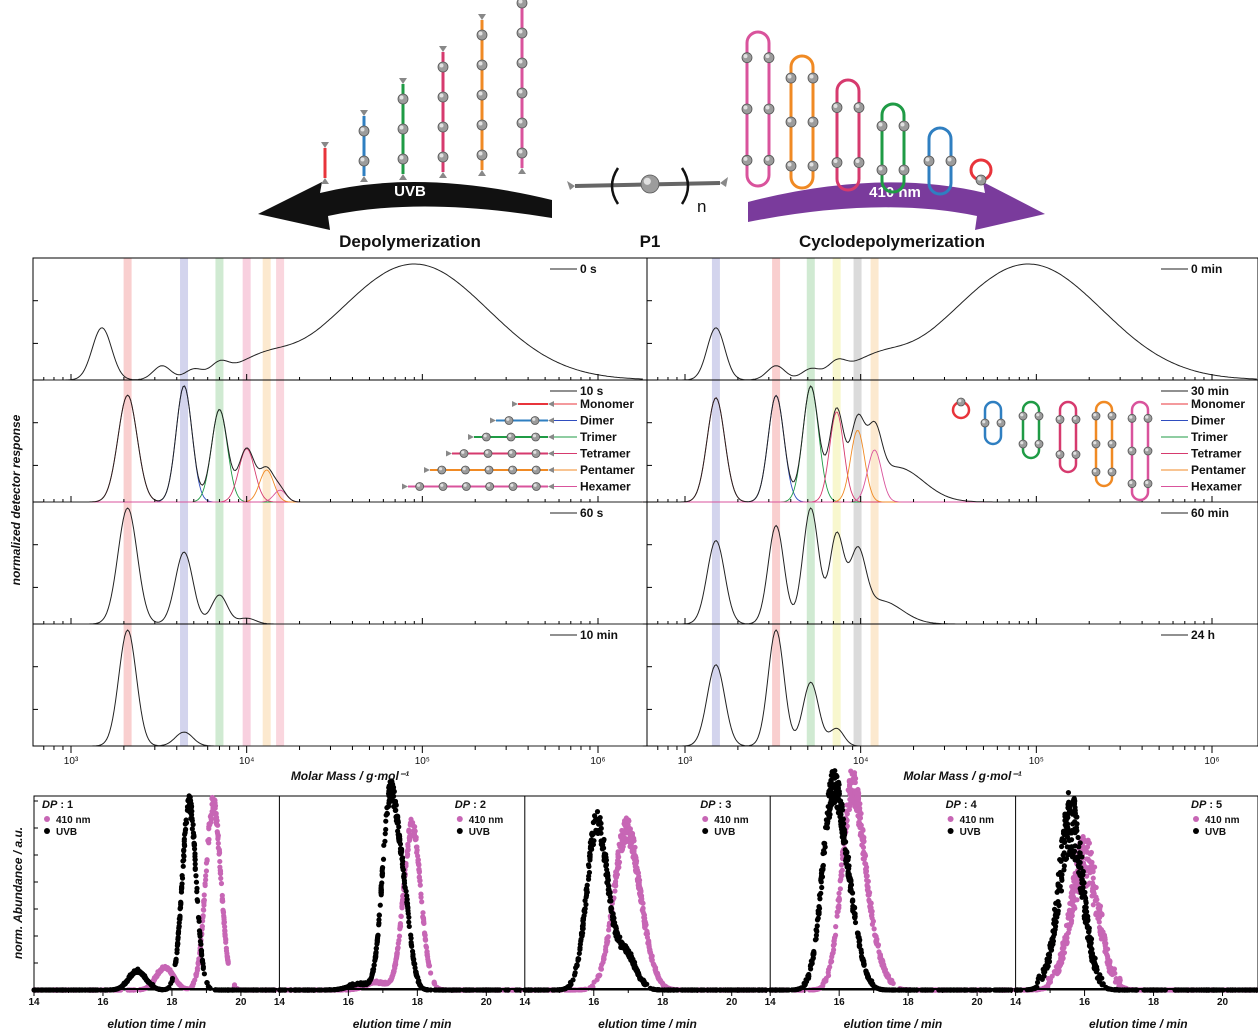  What do you see at coordinates (724, 182) in the screenshot?
I see `p1-end-right` at bounding box center [724, 182].